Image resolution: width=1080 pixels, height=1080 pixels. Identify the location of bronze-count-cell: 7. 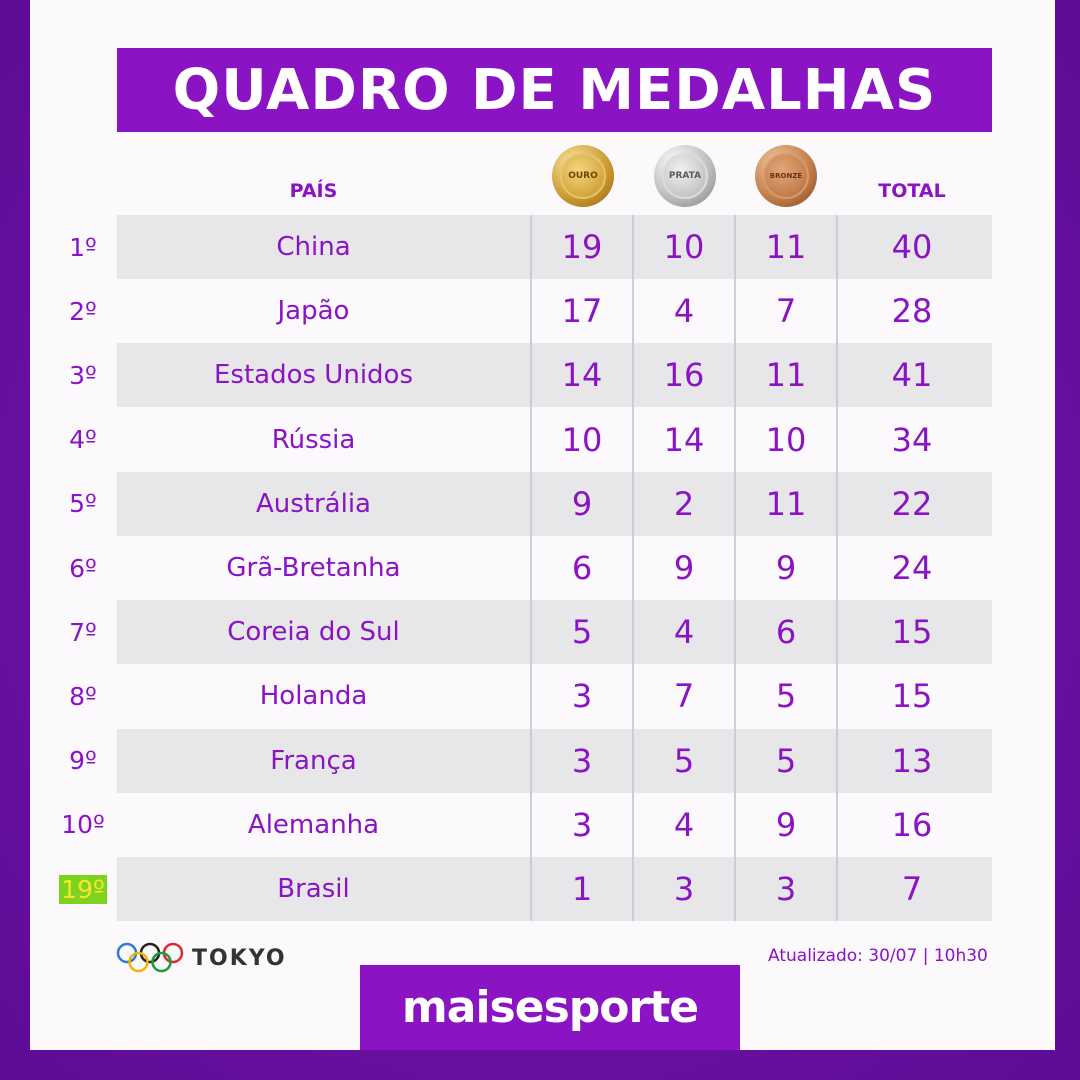
(786, 311).